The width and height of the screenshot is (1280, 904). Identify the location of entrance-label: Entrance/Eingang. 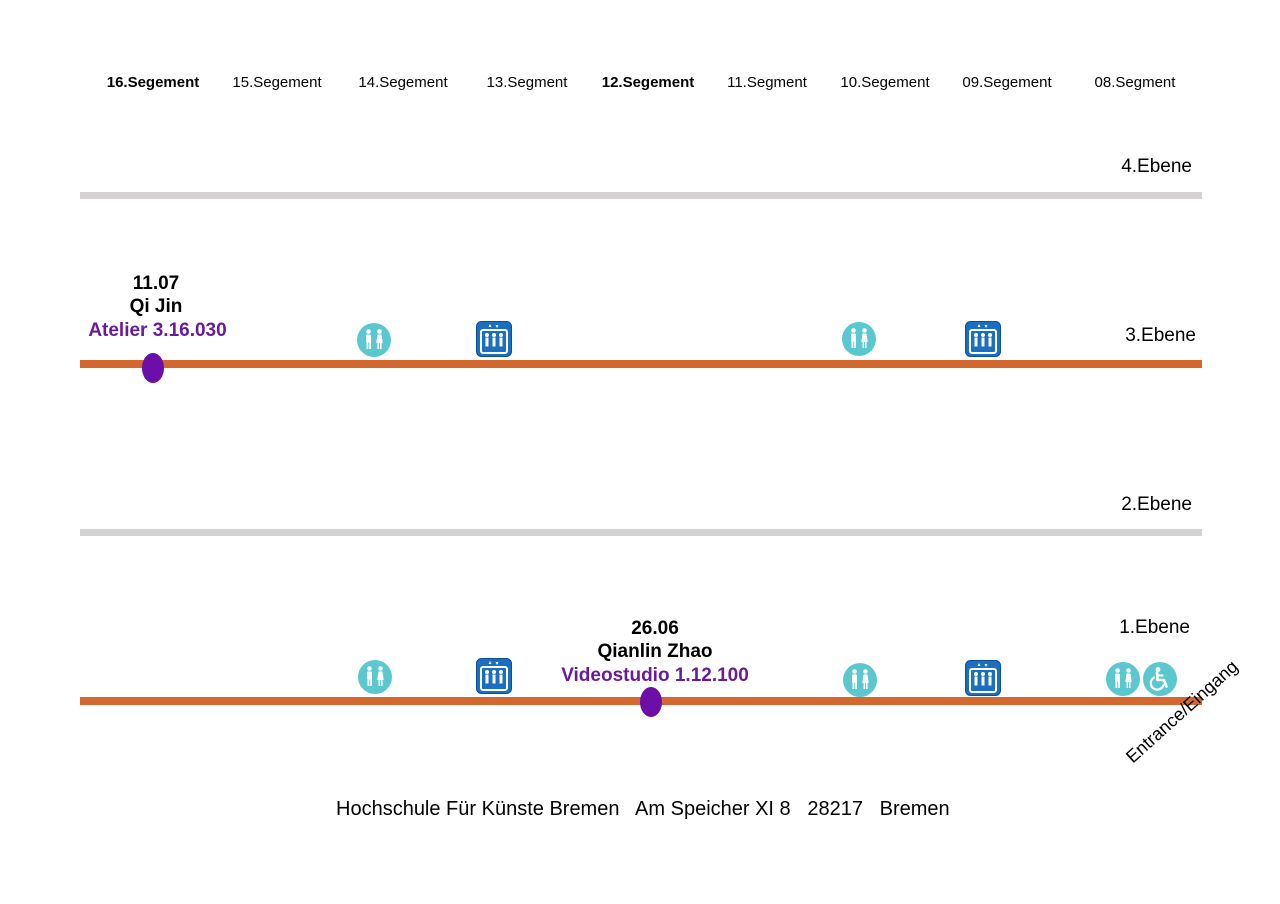
(1182, 711).